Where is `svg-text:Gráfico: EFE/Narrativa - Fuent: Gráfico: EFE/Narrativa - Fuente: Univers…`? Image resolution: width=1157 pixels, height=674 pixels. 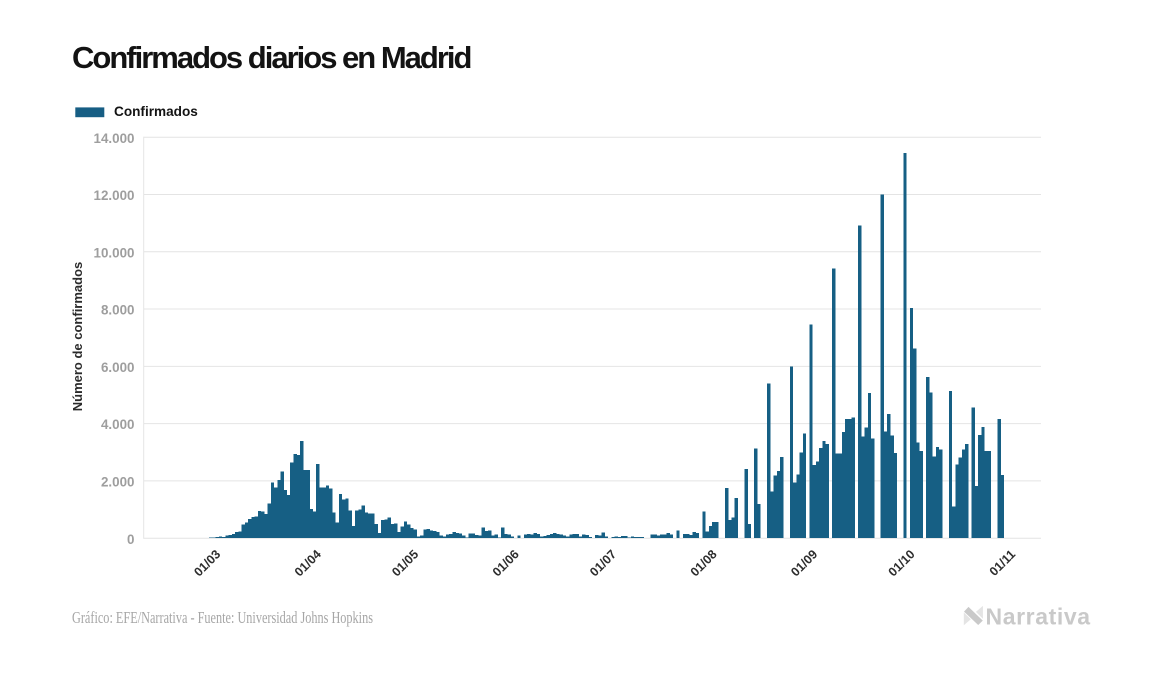
svg-text:Gráfico: EFE/Narrativa - Fuent: Gráfico: EFE/Narrativa - Fuente: Univers… is located at coordinates (222, 617).